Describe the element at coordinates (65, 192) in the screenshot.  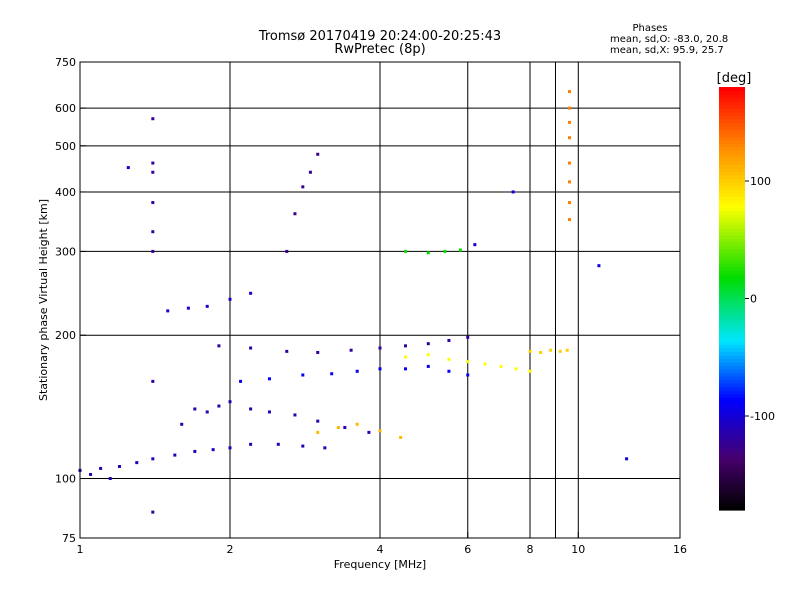
I see `y-tick-label: 400` at that location.